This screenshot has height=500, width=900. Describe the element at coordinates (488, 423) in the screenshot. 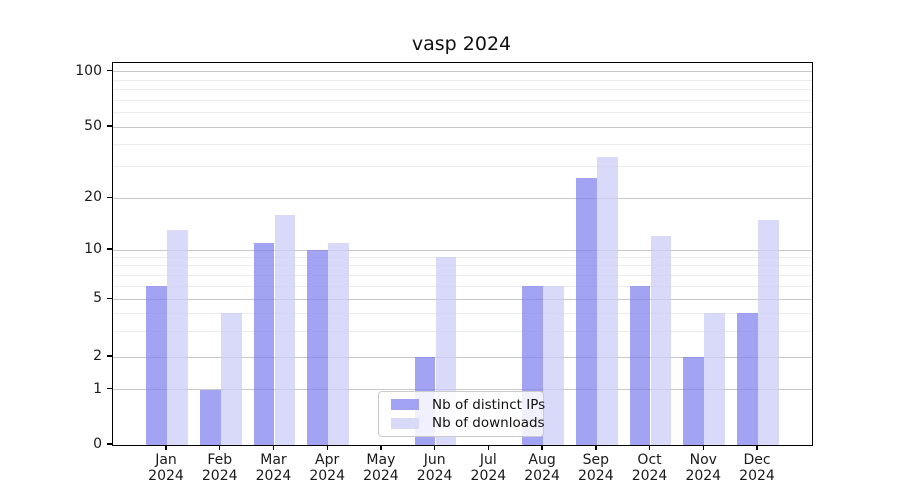

I see `legend-label-downloads: Nb of downloads` at that location.